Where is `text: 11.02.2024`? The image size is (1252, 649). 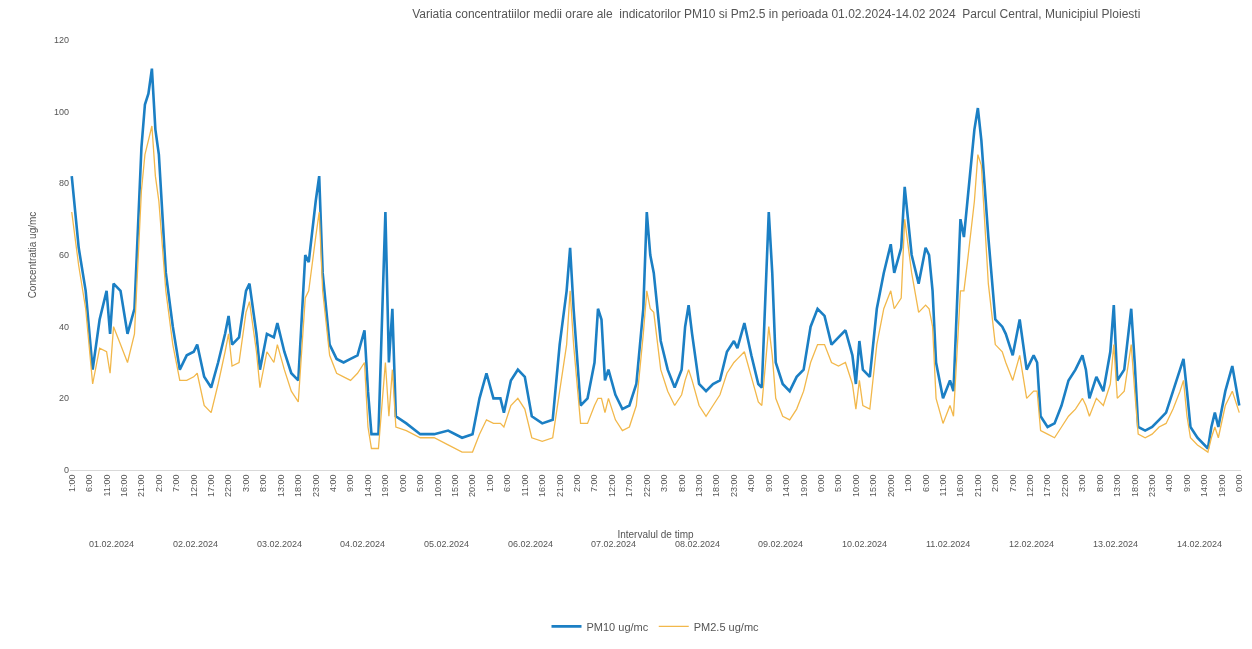
text: 11.02.2024 is located at coordinates (948, 544).